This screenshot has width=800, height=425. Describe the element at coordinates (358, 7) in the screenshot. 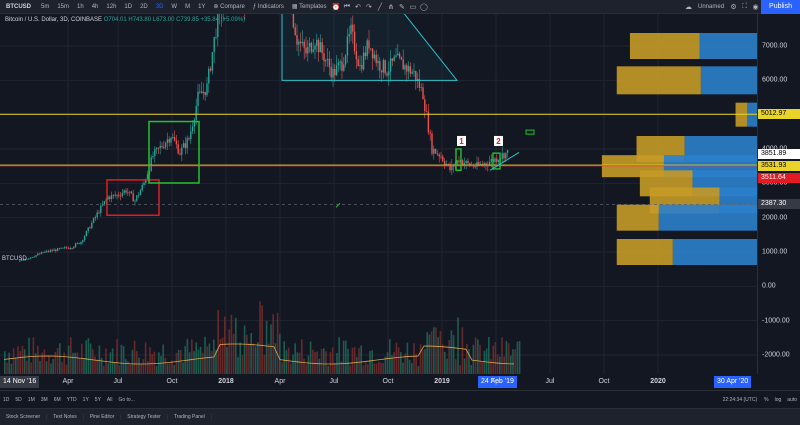

I see `undo-icon: ↶` at that location.